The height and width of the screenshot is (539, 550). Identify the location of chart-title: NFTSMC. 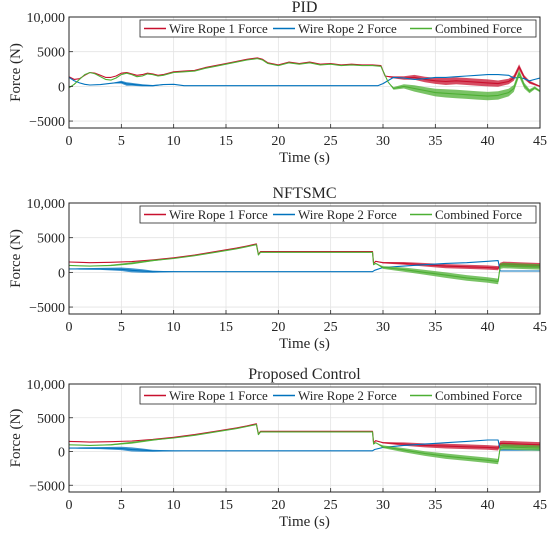
(304, 193).